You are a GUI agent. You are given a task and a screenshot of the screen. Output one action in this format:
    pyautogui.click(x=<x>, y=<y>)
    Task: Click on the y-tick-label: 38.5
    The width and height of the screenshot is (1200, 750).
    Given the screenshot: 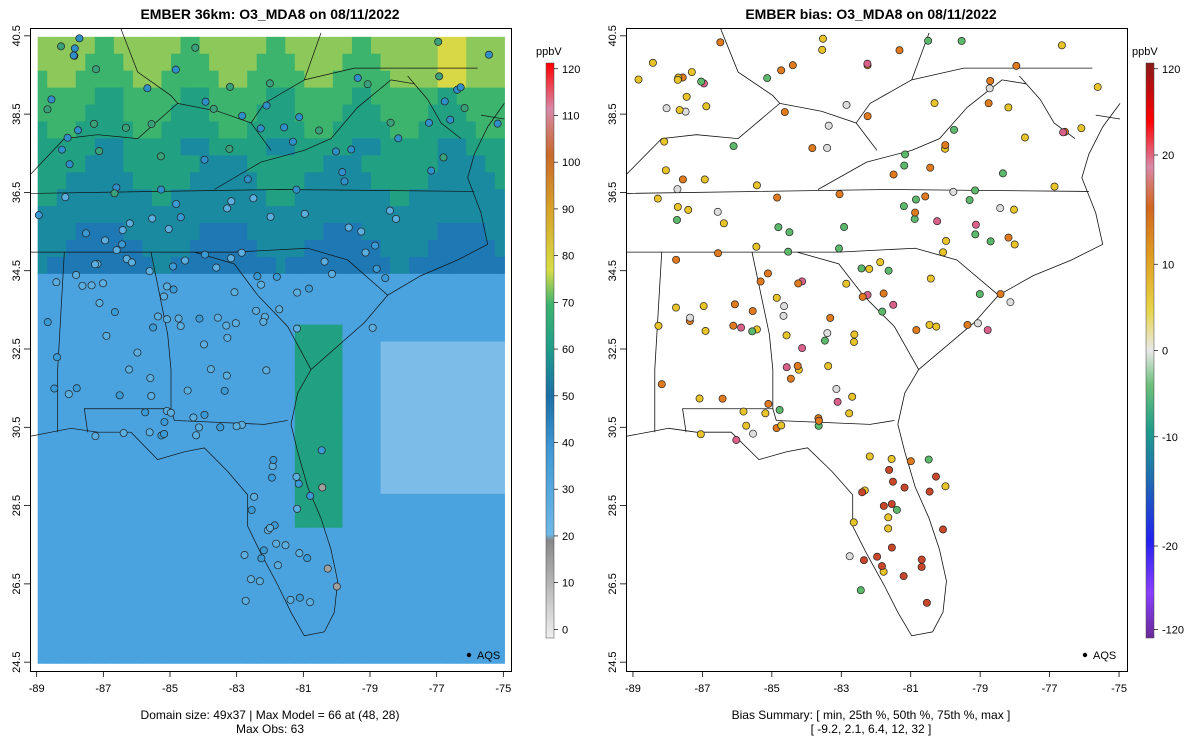 What is the action you would take?
    pyautogui.click(x=17, y=113)
    